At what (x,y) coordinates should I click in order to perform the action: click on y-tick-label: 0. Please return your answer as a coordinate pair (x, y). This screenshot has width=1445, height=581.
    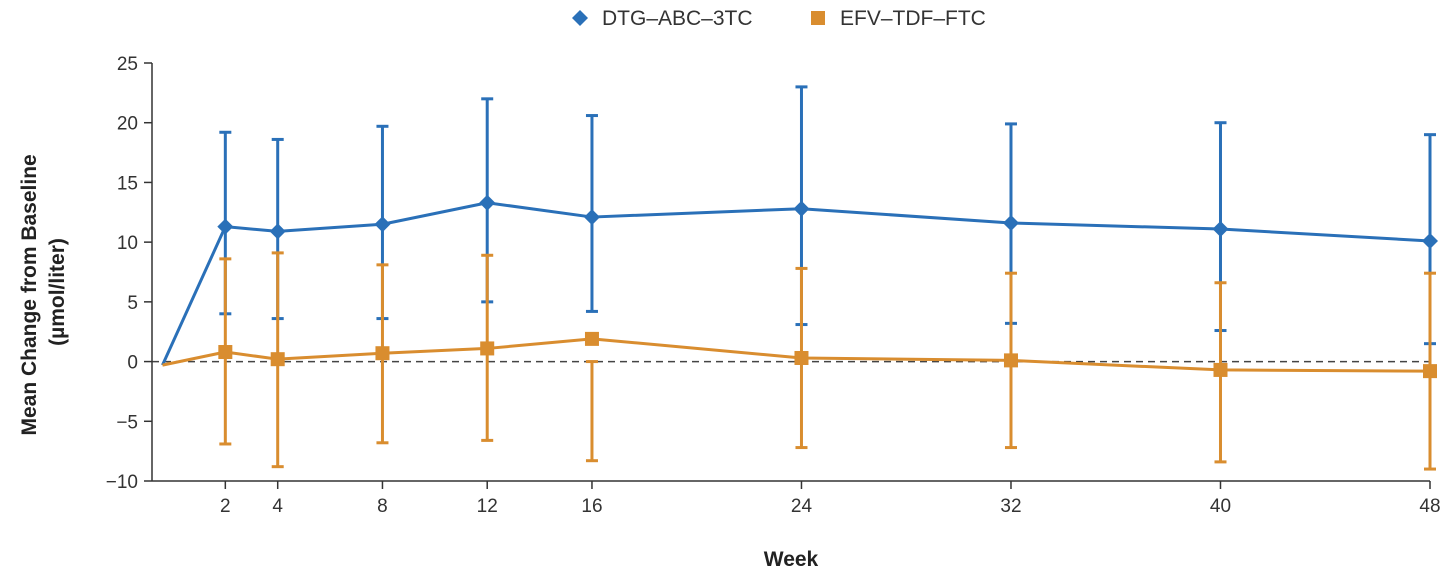
    Looking at the image, I should click on (132, 363).